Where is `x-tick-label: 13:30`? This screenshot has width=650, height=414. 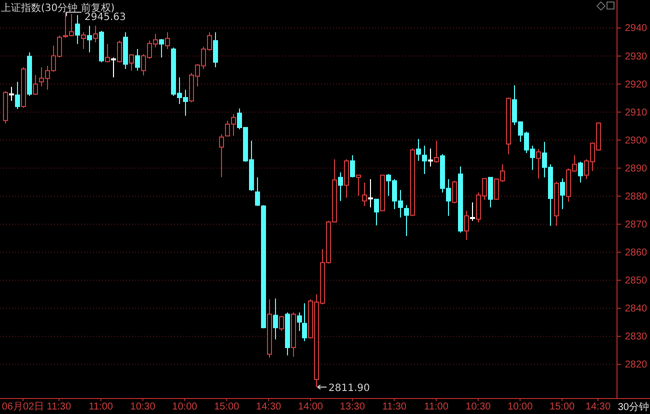 x-tick-label: 13:30 is located at coordinates (353, 407).